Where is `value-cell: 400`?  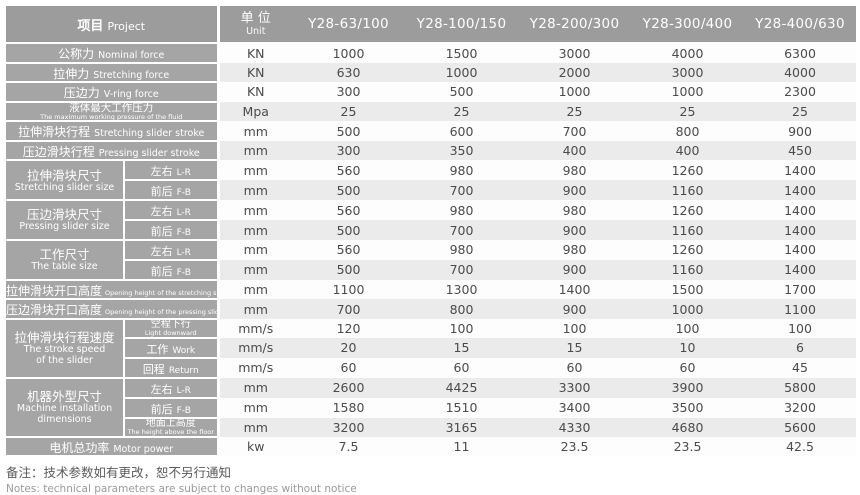
value-cell: 400 is located at coordinates (687, 150).